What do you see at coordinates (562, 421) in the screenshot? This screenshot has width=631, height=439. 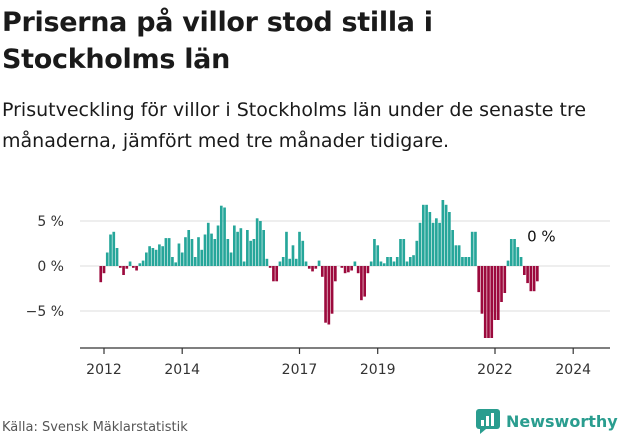 I see `newsworthy-logo-text: Newsworthy` at bounding box center [562, 421].